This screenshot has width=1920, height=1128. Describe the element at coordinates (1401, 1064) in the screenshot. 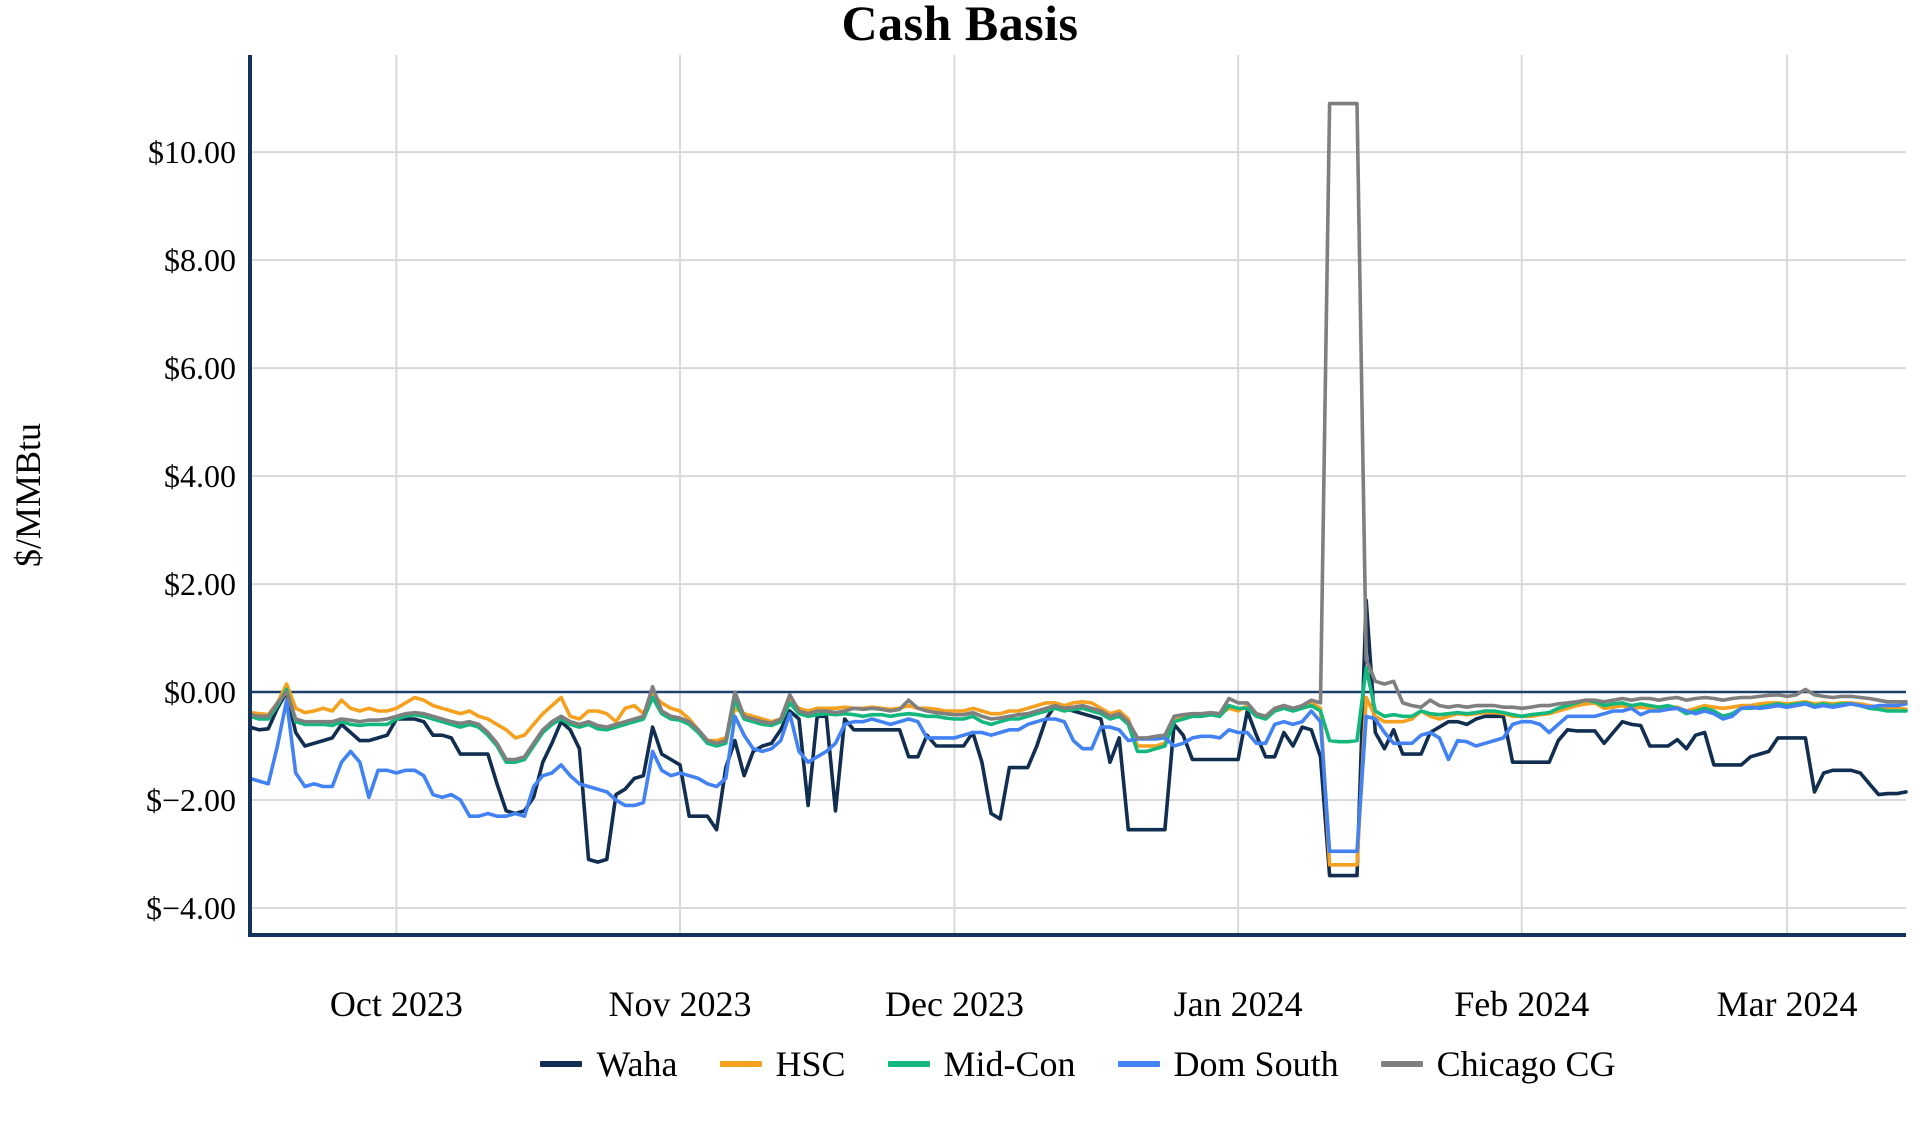

I see `legend-swatch-chicago-cg` at that location.